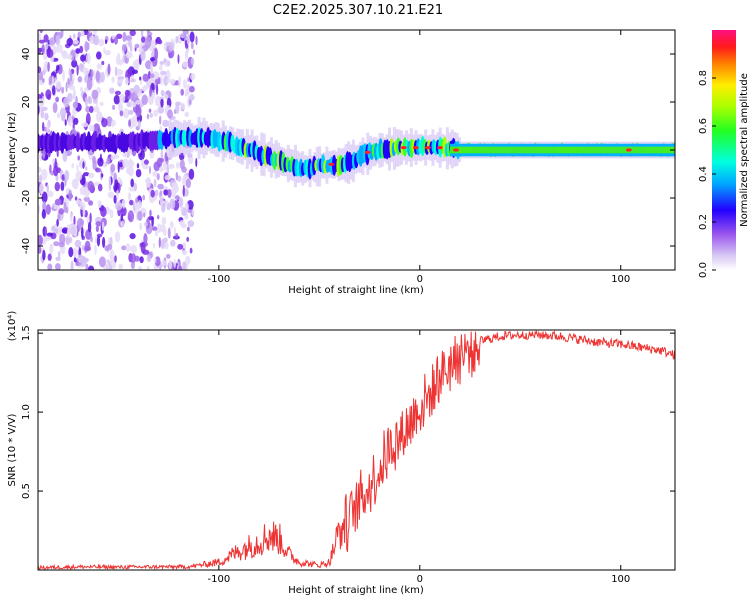  What do you see at coordinates (358, 10) in the screenshot?
I see `chart-title: C2E2.2025.307.10.21.E21` at bounding box center [358, 10].